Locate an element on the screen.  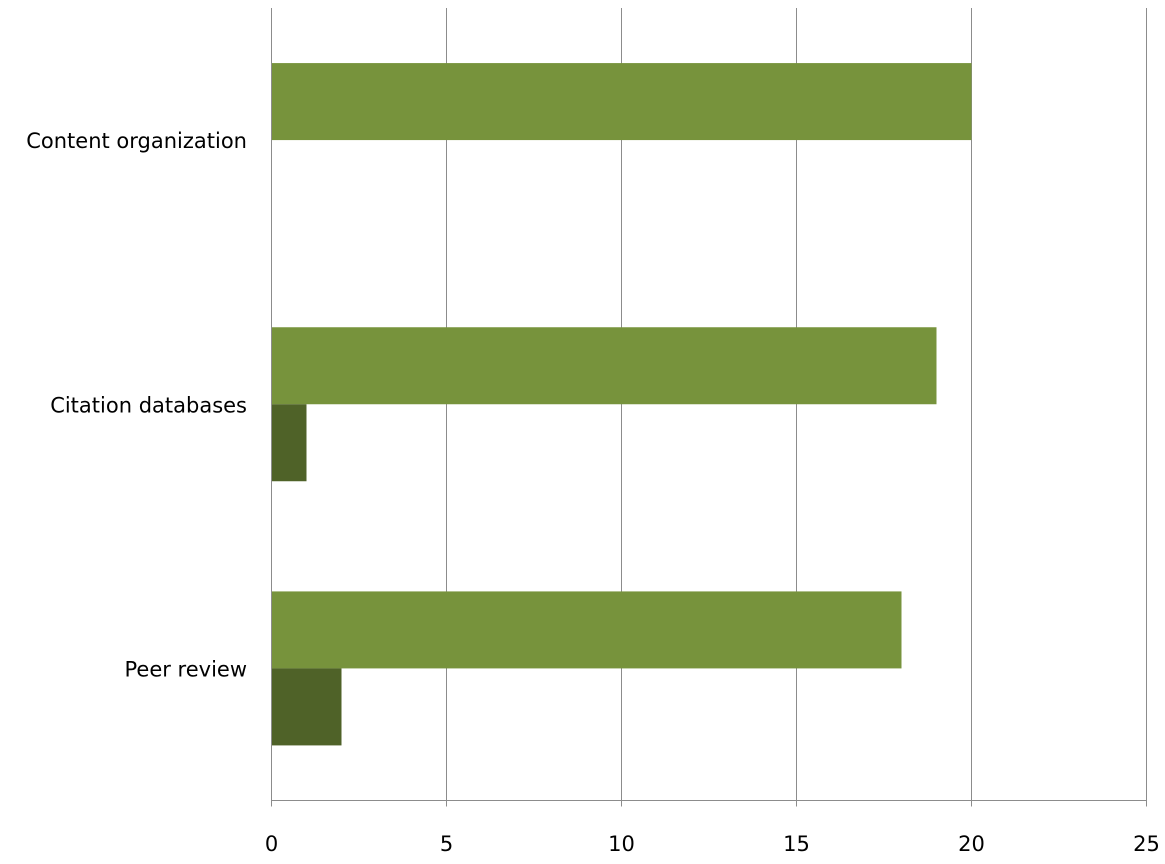
category-label: Peer review is located at coordinates (185, 669).